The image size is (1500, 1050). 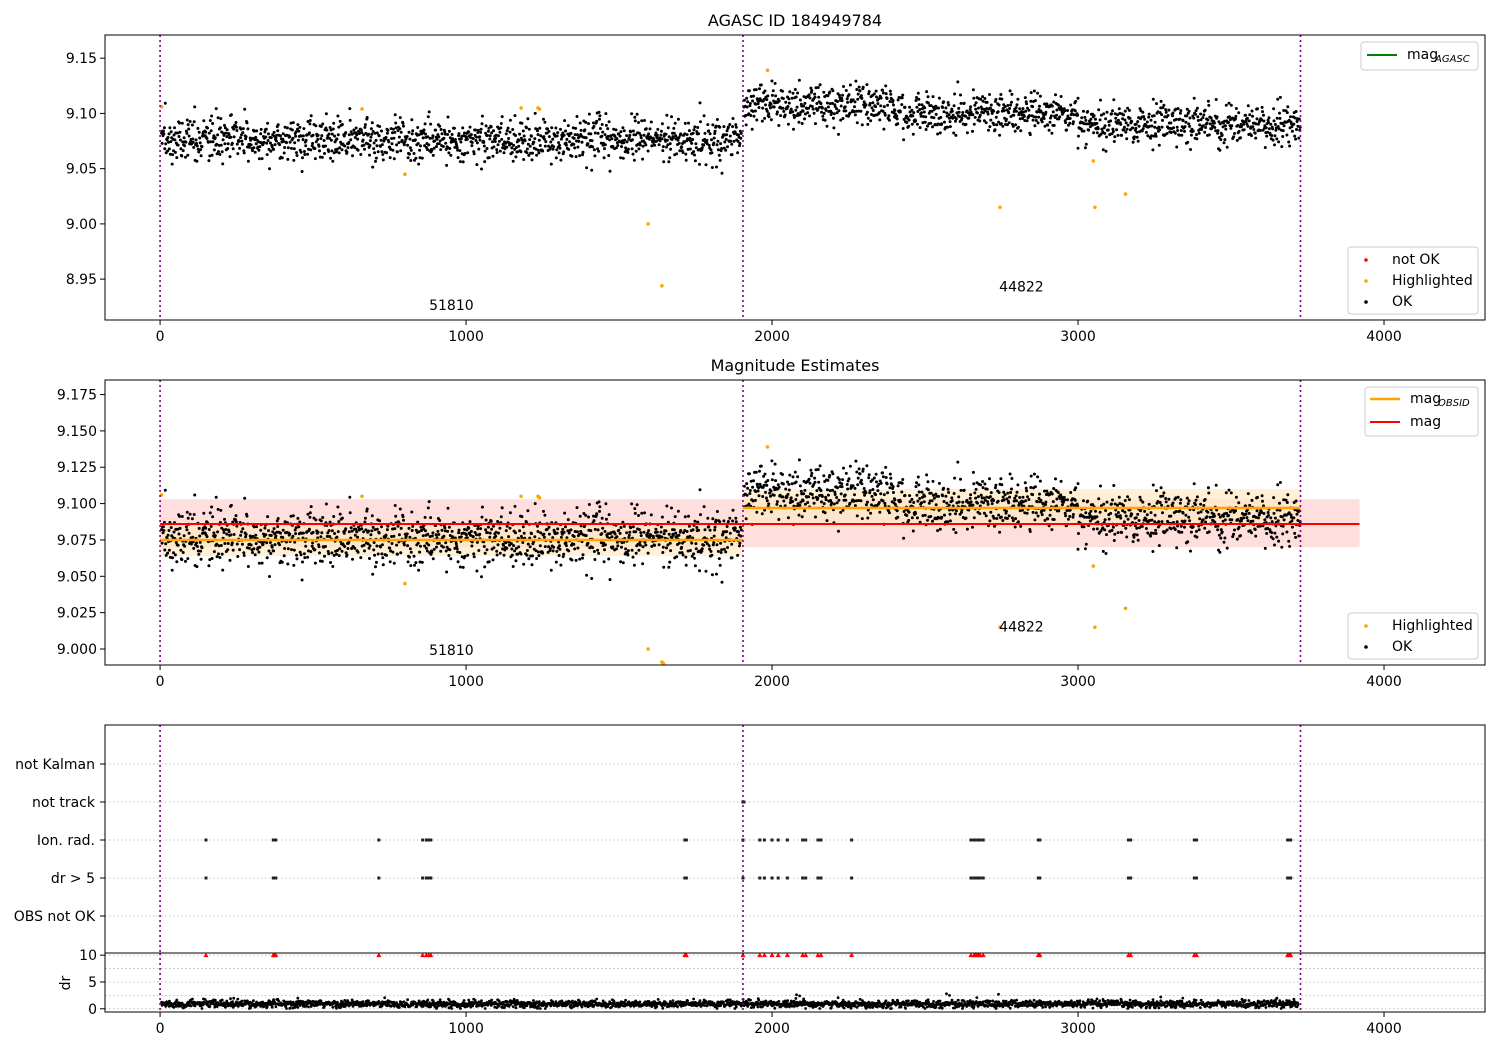 What do you see at coordinates (1413, 280) in the screenshot?
I see `panel-1-legend-bottom: not OK Highlighted OK` at bounding box center [1413, 280].